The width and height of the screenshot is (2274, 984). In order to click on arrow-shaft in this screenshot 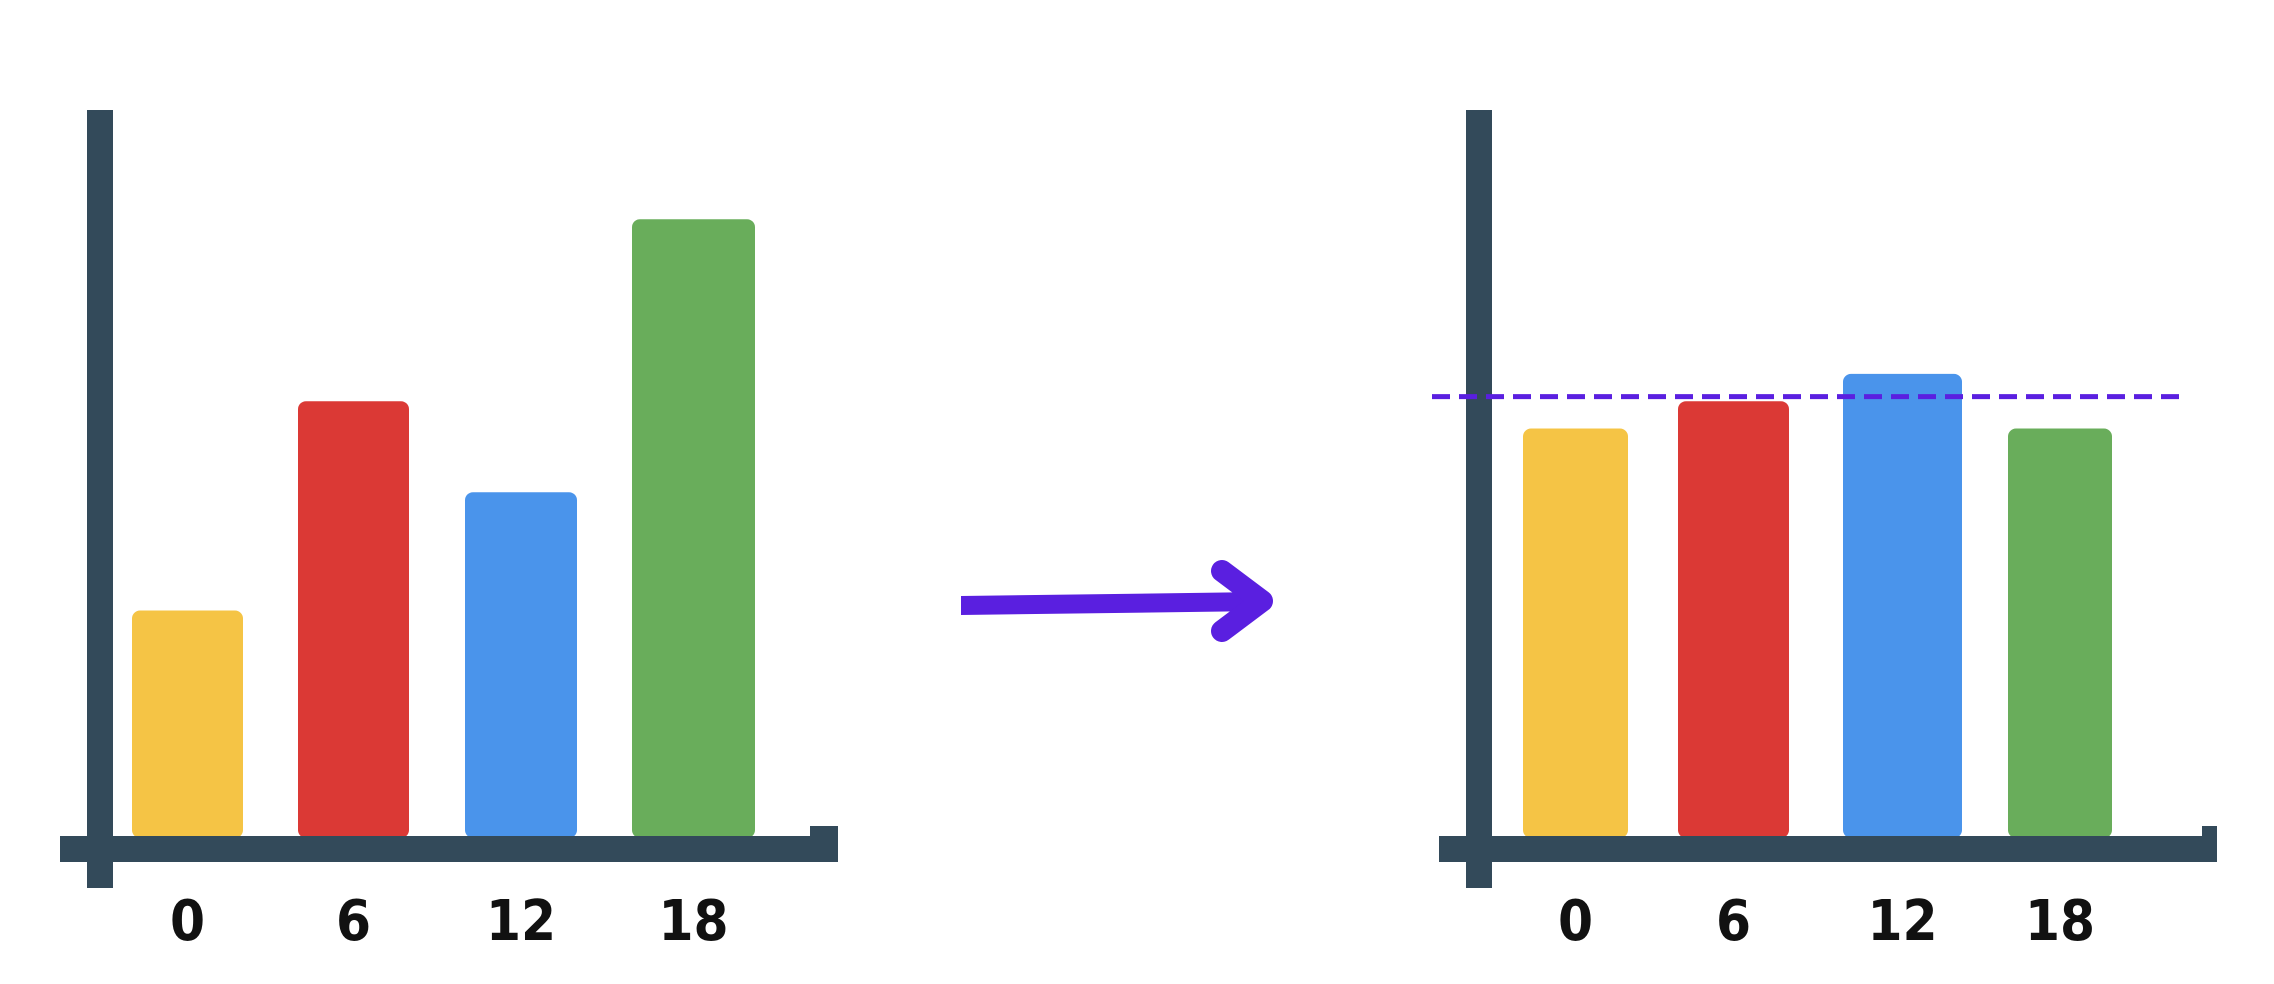, I will do `click(1111, 603)`.